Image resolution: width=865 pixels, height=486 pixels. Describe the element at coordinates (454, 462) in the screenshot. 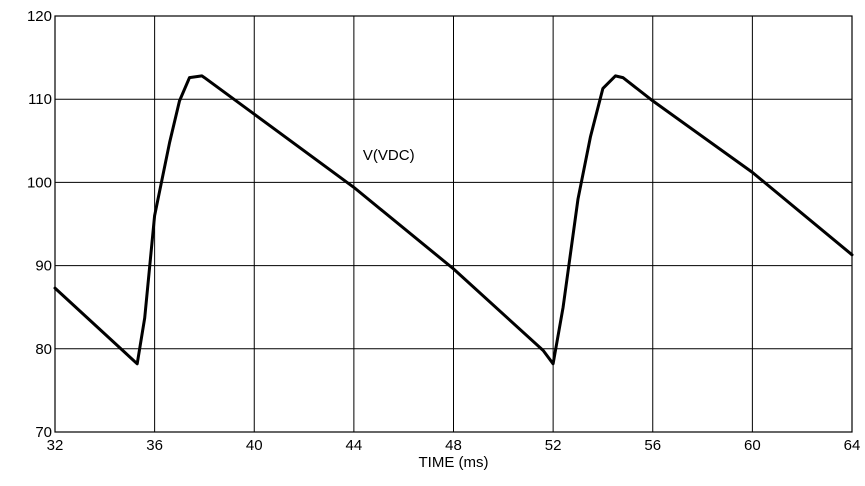

I see `x-axis-title: TIME (ms)` at that location.